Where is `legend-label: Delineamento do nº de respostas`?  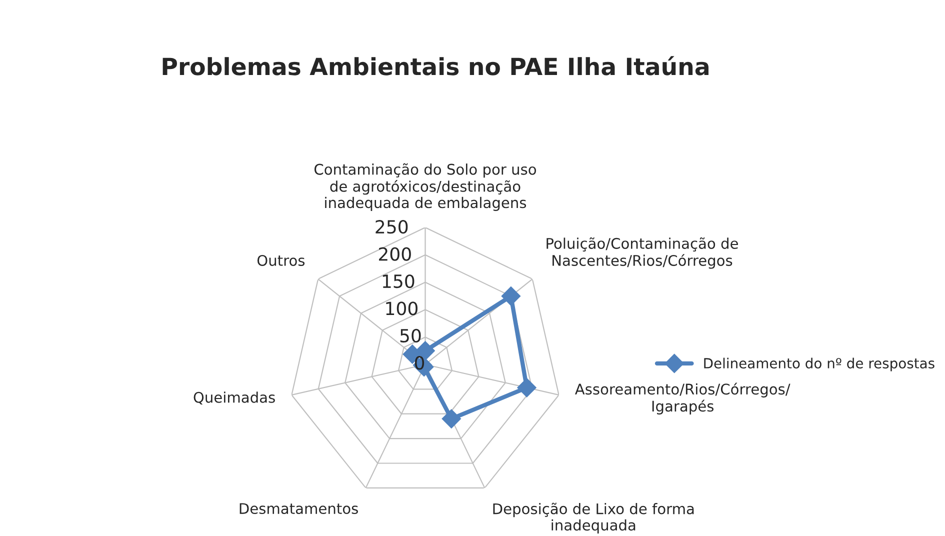 legend-label: Delineamento do nº de respostas is located at coordinates (819, 365).